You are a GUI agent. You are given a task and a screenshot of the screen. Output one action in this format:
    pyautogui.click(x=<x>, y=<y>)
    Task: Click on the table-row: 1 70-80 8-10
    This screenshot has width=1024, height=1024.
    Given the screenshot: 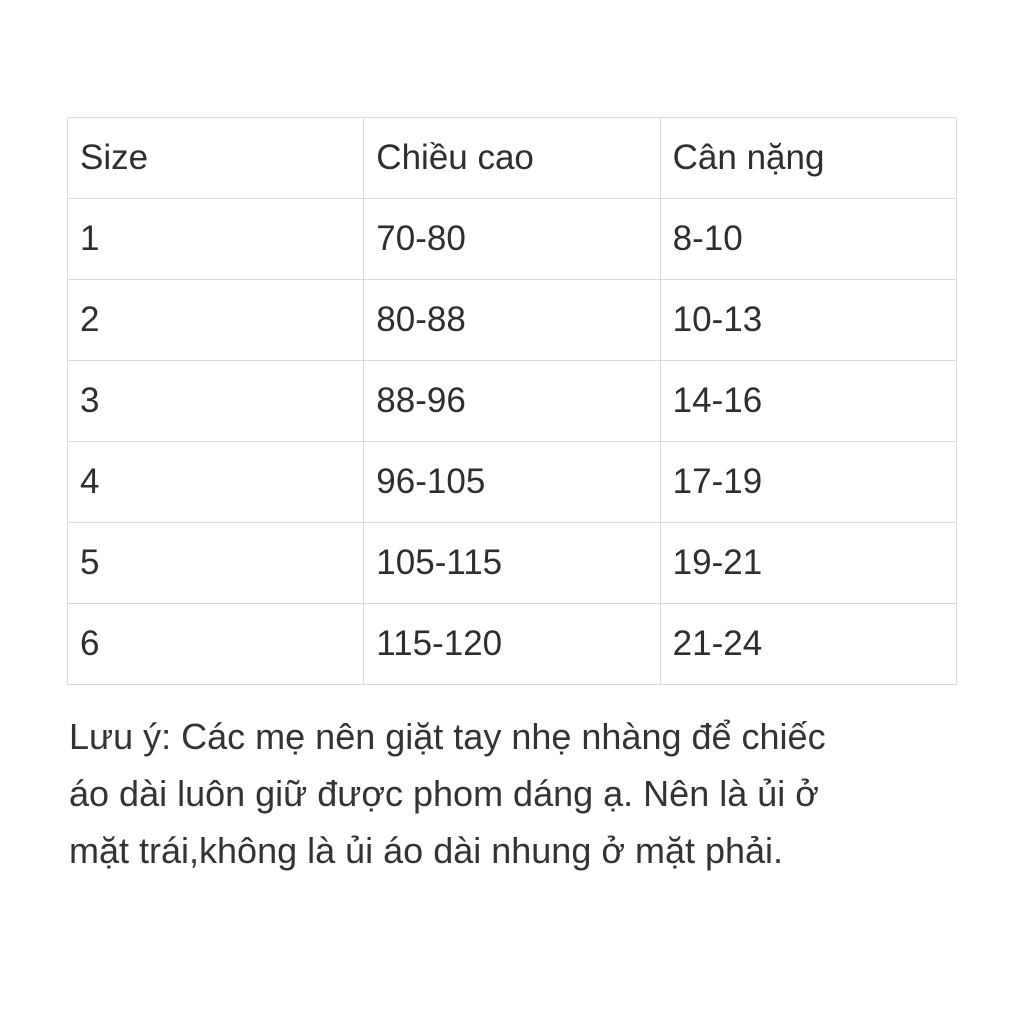 What is the action you would take?
    pyautogui.click(x=512, y=239)
    